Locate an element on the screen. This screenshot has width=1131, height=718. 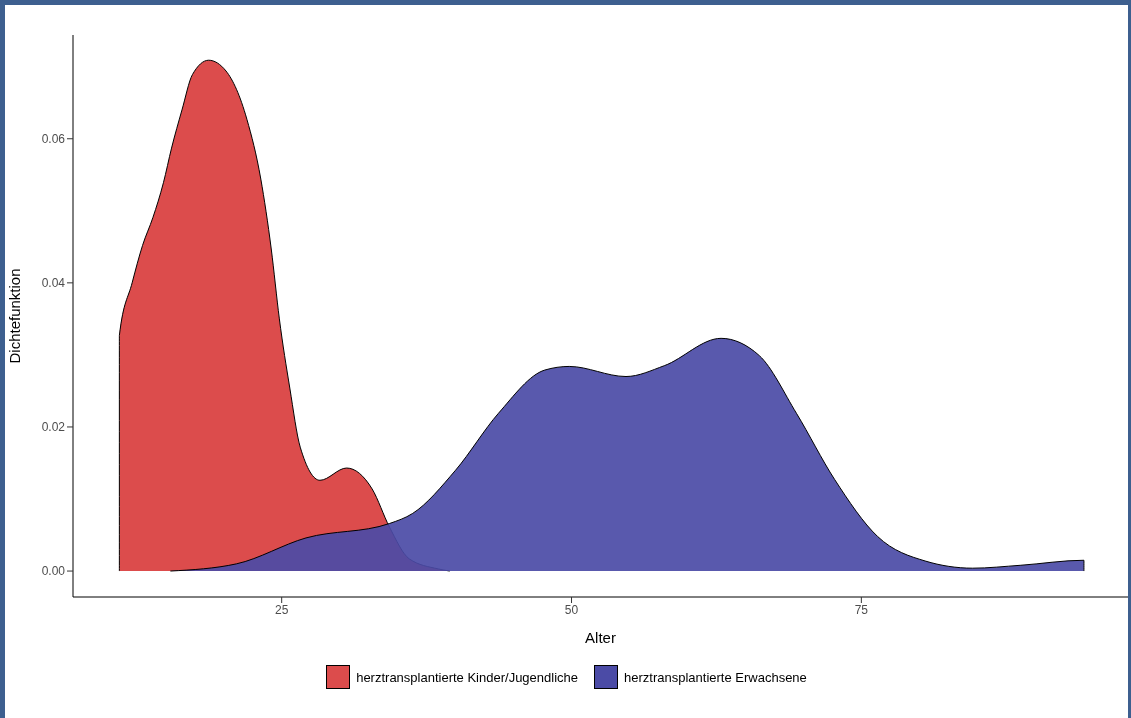
legend-label: herztransplantierte Erwachsene is located at coordinates (715, 677).